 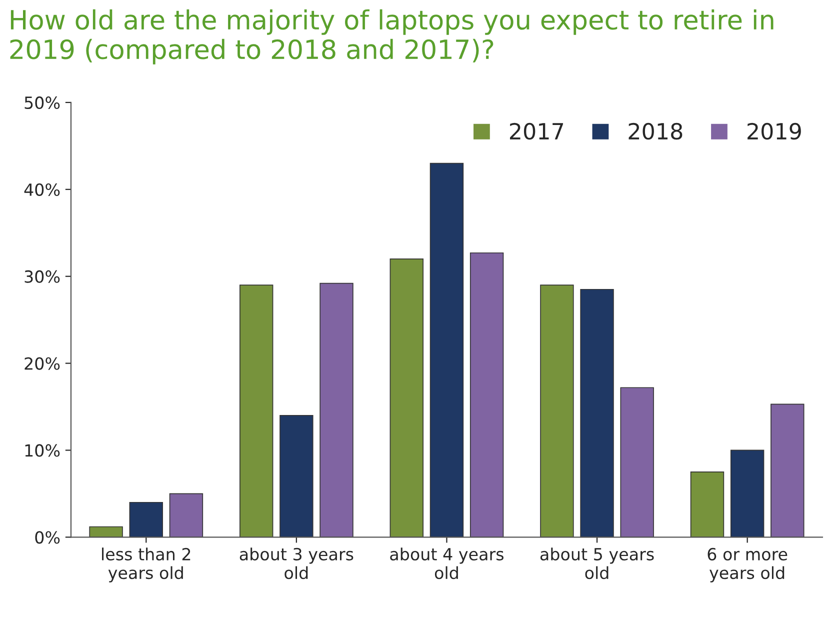 I want to click on y-tick-label: 10%, so click(x=42, y=450).